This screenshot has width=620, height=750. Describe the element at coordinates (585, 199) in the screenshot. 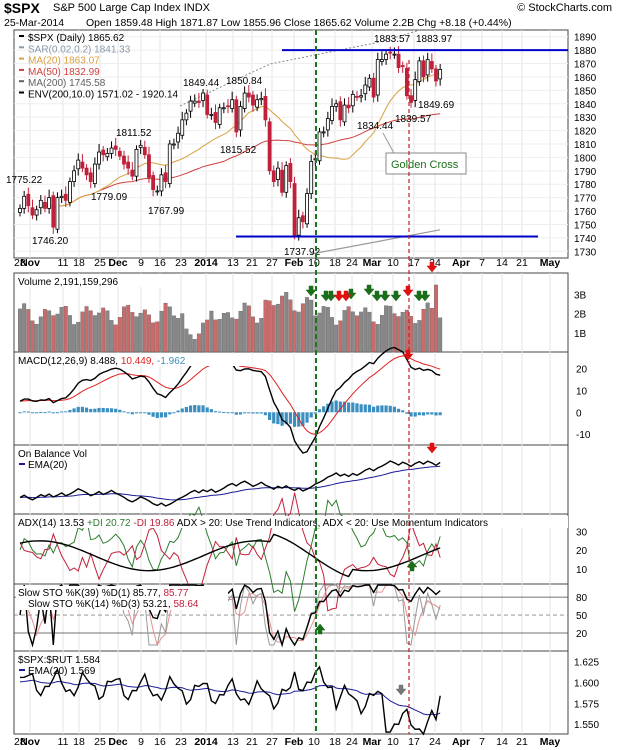

I see `price-axis-label: 1770` at that location.